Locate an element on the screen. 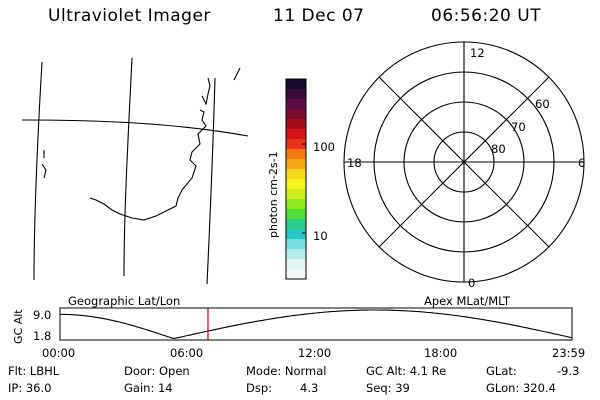  altitude-curve is located at coordinates (316, 324).